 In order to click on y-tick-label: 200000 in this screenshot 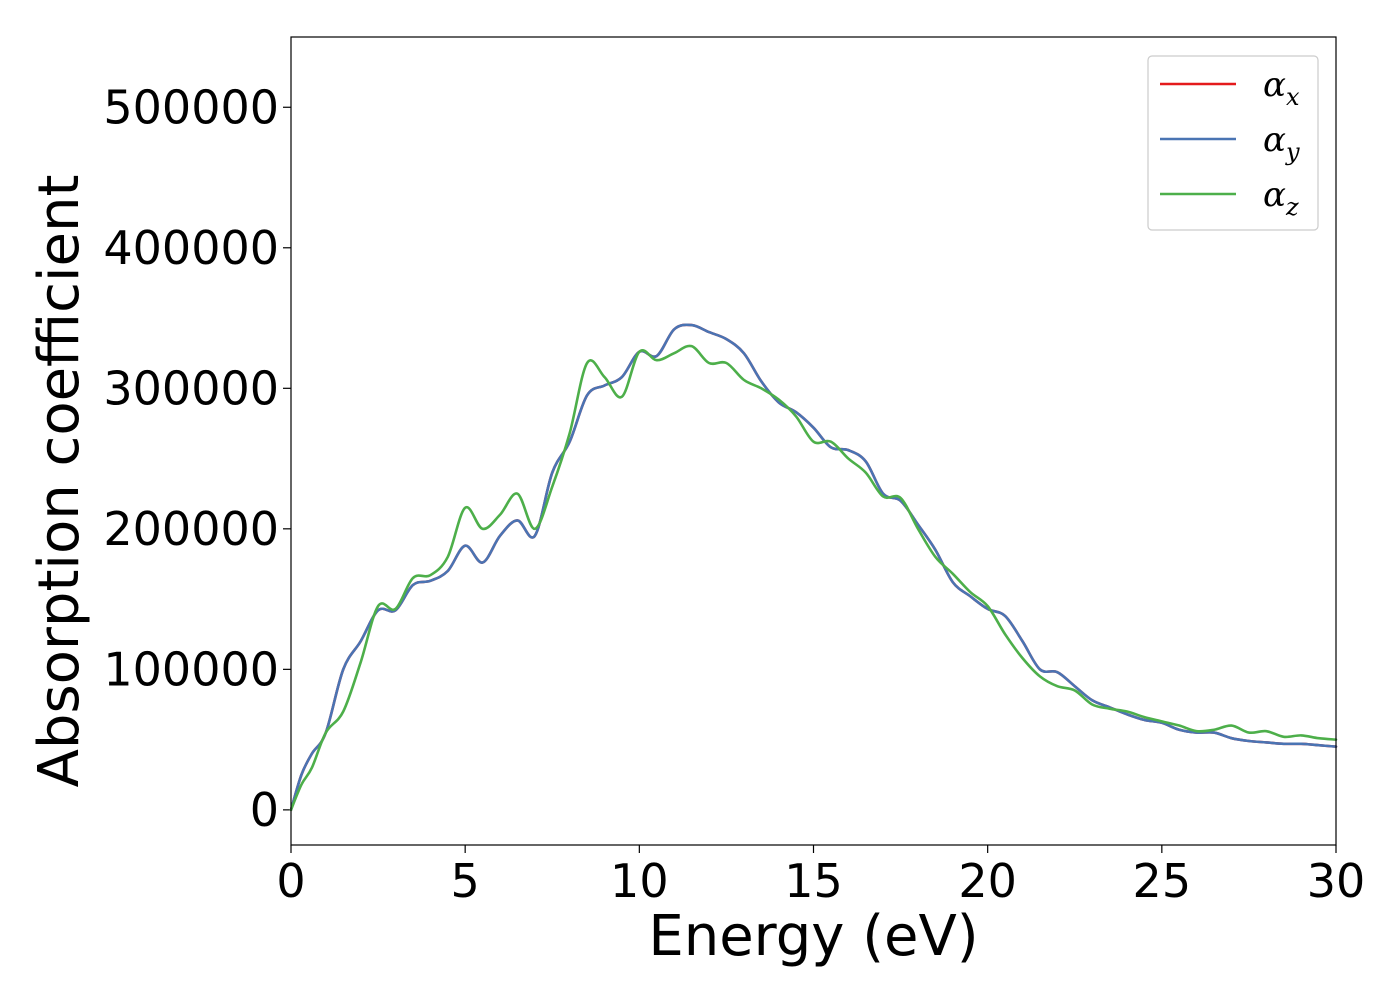, I will do `click(191, 529)`.